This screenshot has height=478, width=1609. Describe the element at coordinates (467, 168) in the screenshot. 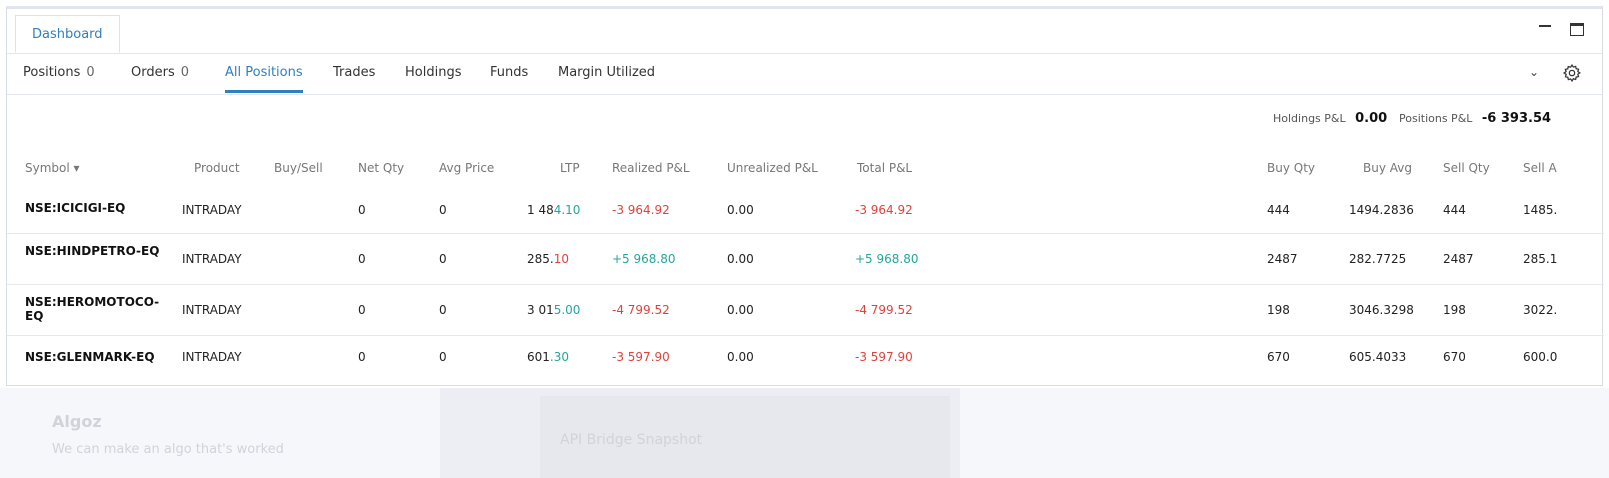

I see `col-avgprice: Avg Price` at that location.